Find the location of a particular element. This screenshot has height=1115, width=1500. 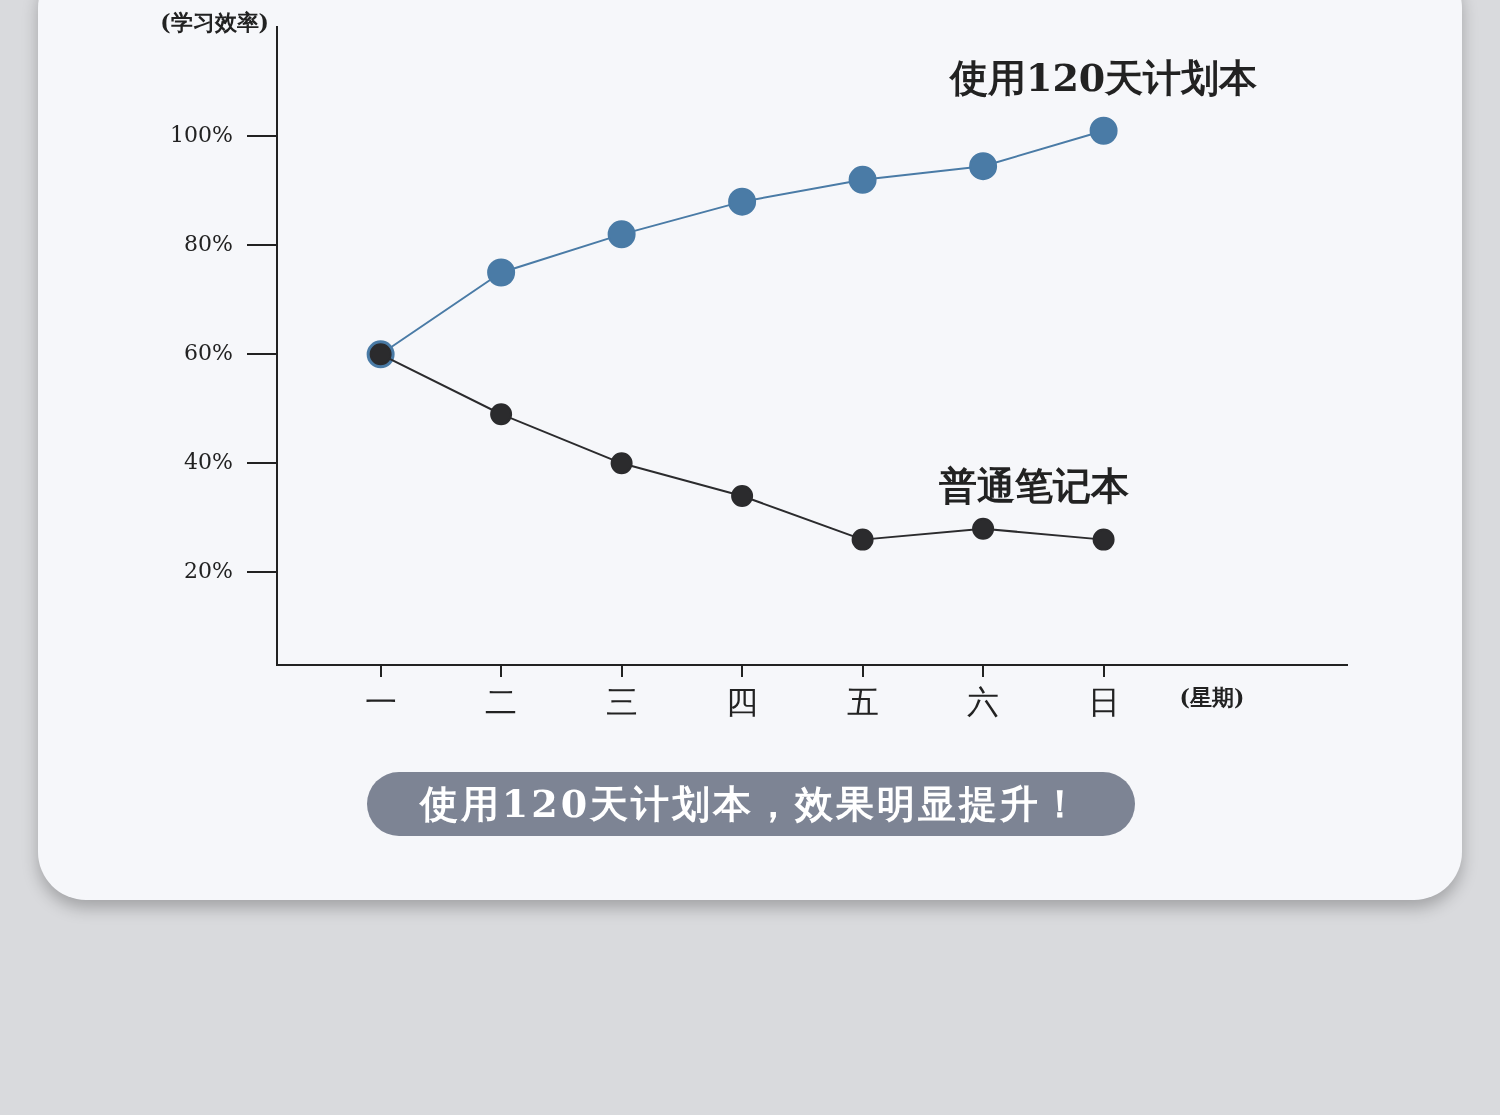

x-tick-label: 六 is located at coordinates (983, 701).